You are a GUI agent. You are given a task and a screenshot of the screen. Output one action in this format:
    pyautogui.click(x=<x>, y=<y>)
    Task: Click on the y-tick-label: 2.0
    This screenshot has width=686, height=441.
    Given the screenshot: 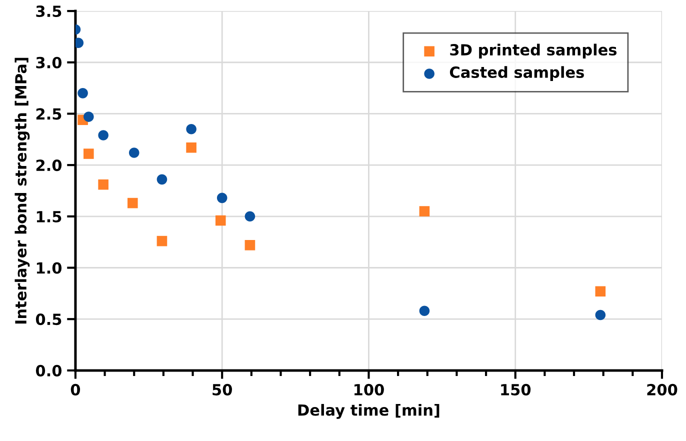 What is the action you would take?
    pyautogui.click(x=49, y=166)
    